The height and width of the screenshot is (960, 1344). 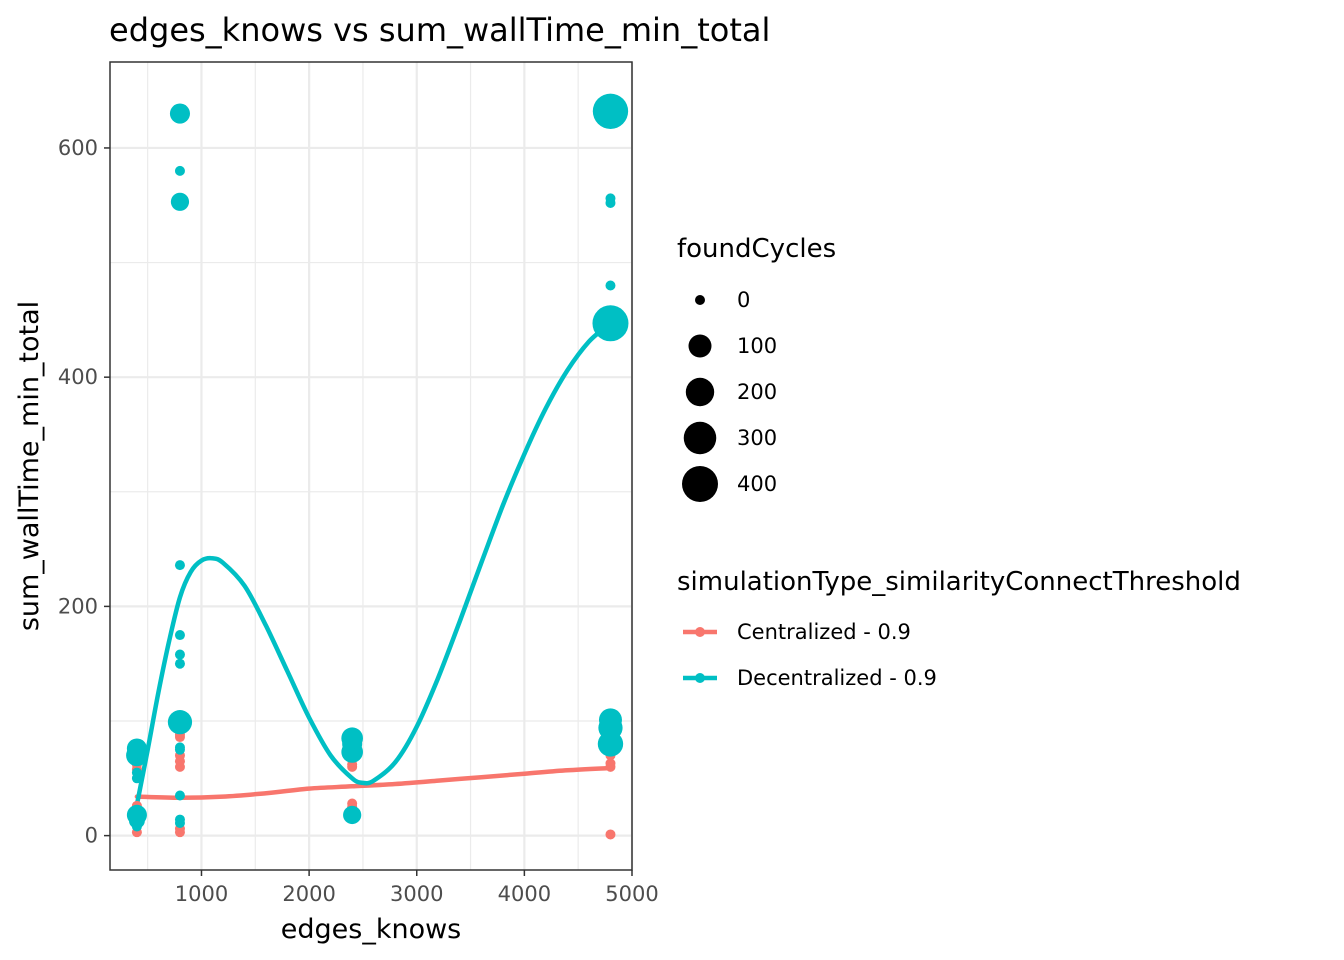 What do you see at coordinates (201, 894) in the screenshot?
I see `x-tick-label: 1000` at bounding box center [201, 894].